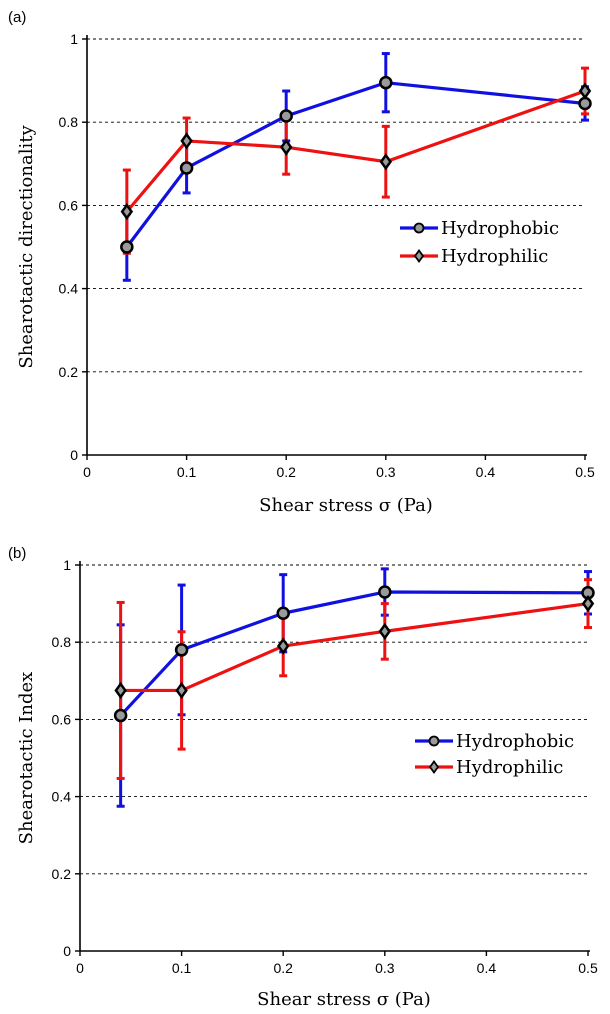 Image resolution: width=610 pixels, height=1014 pixels. I want to click on y-axis-title: Shearotactic directionality, so click(26, 247).